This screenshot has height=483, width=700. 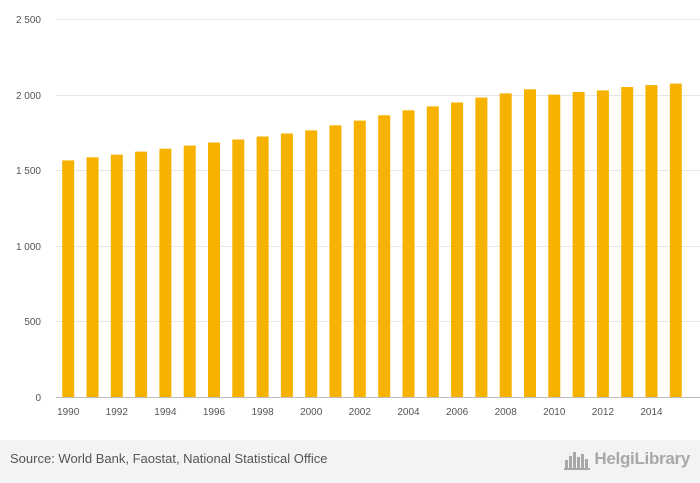 What do you see at coordinates (457, 249) in the screenshot?
I see `bar-2006` at bounding box center [457, 249].